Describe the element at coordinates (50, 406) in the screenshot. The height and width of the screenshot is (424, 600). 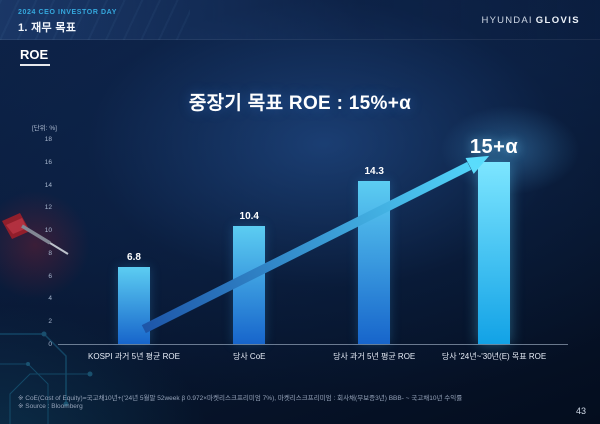
I see `footnote-source: ※ Source : Bloomberg` at that location.